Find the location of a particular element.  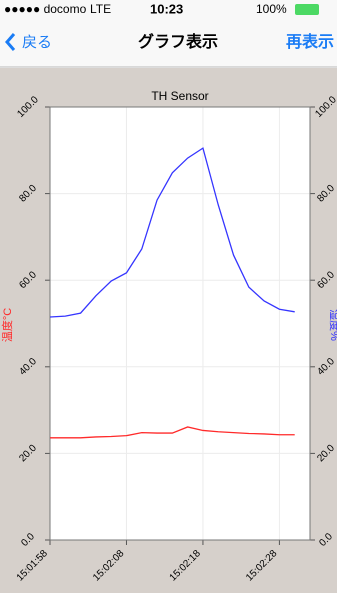

network: LTE is located at coordinates (100, 9).